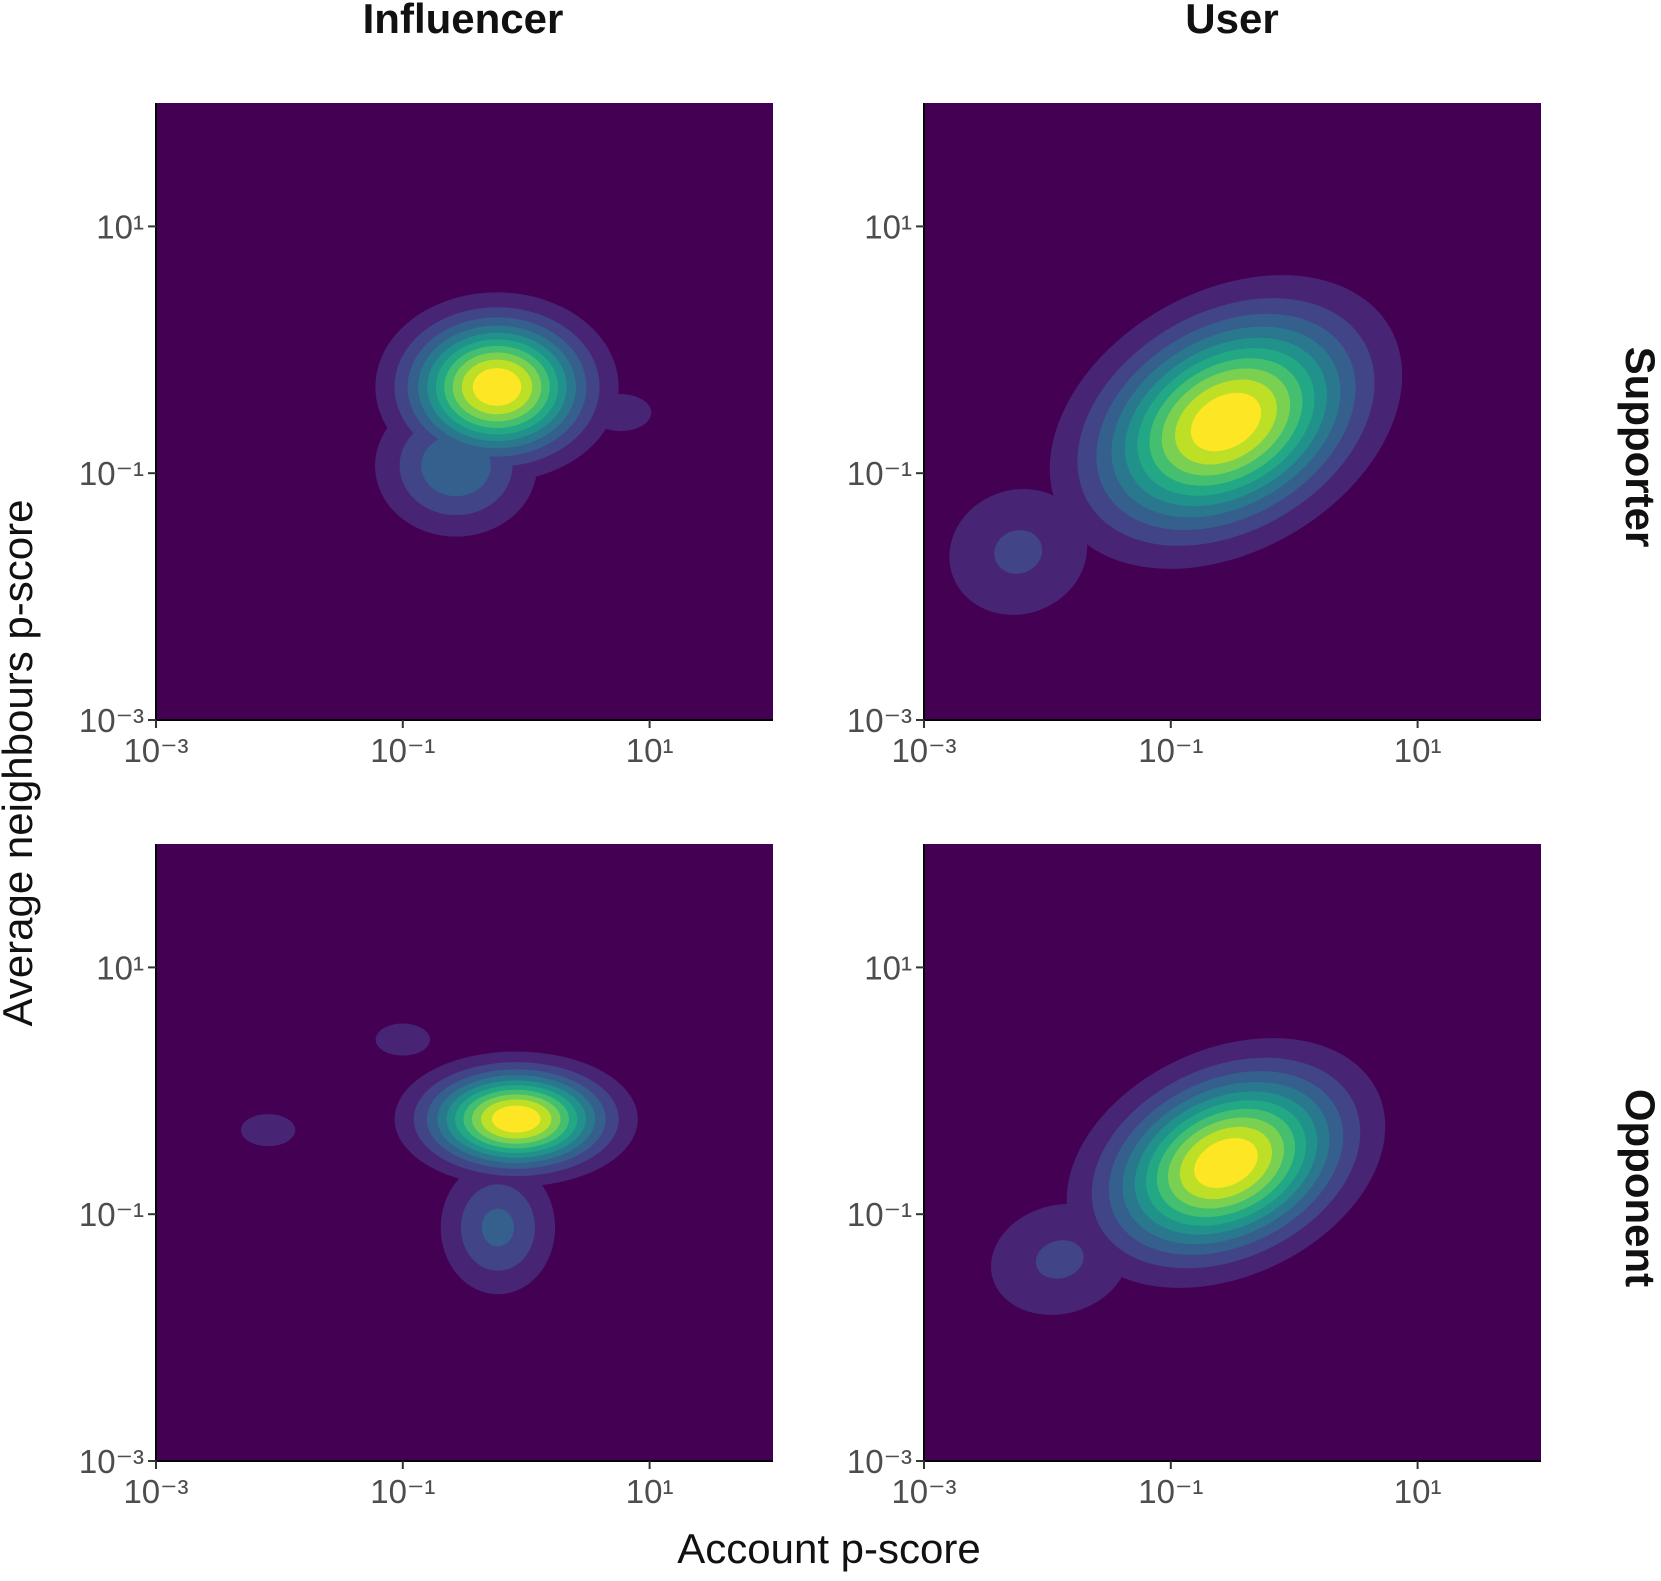 Image resolution: width=1661 pixels, height=1581 pixels. Describe the element at coordinates (1231, 21) in the screenshot. I see `column-label: User` at that location.